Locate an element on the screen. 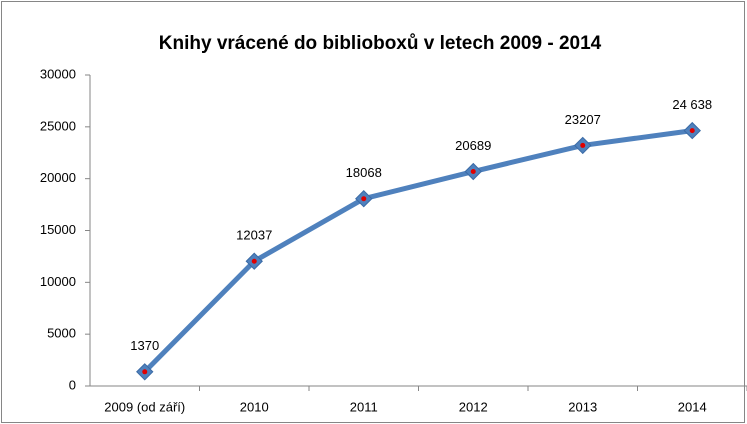 The width and height of the screenshot is (747, 424). y-tick-label: 25000 is located at coordinates (58, 125).